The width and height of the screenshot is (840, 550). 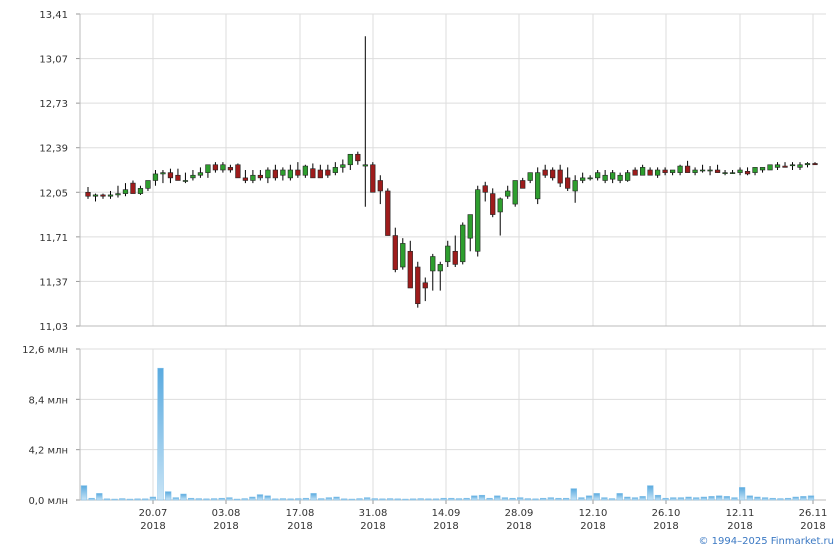 What do you see at coordinates (666, 513) in the screenshot?
I see `x-tick-day-label: 26.10` at bounding box center [666, 513].